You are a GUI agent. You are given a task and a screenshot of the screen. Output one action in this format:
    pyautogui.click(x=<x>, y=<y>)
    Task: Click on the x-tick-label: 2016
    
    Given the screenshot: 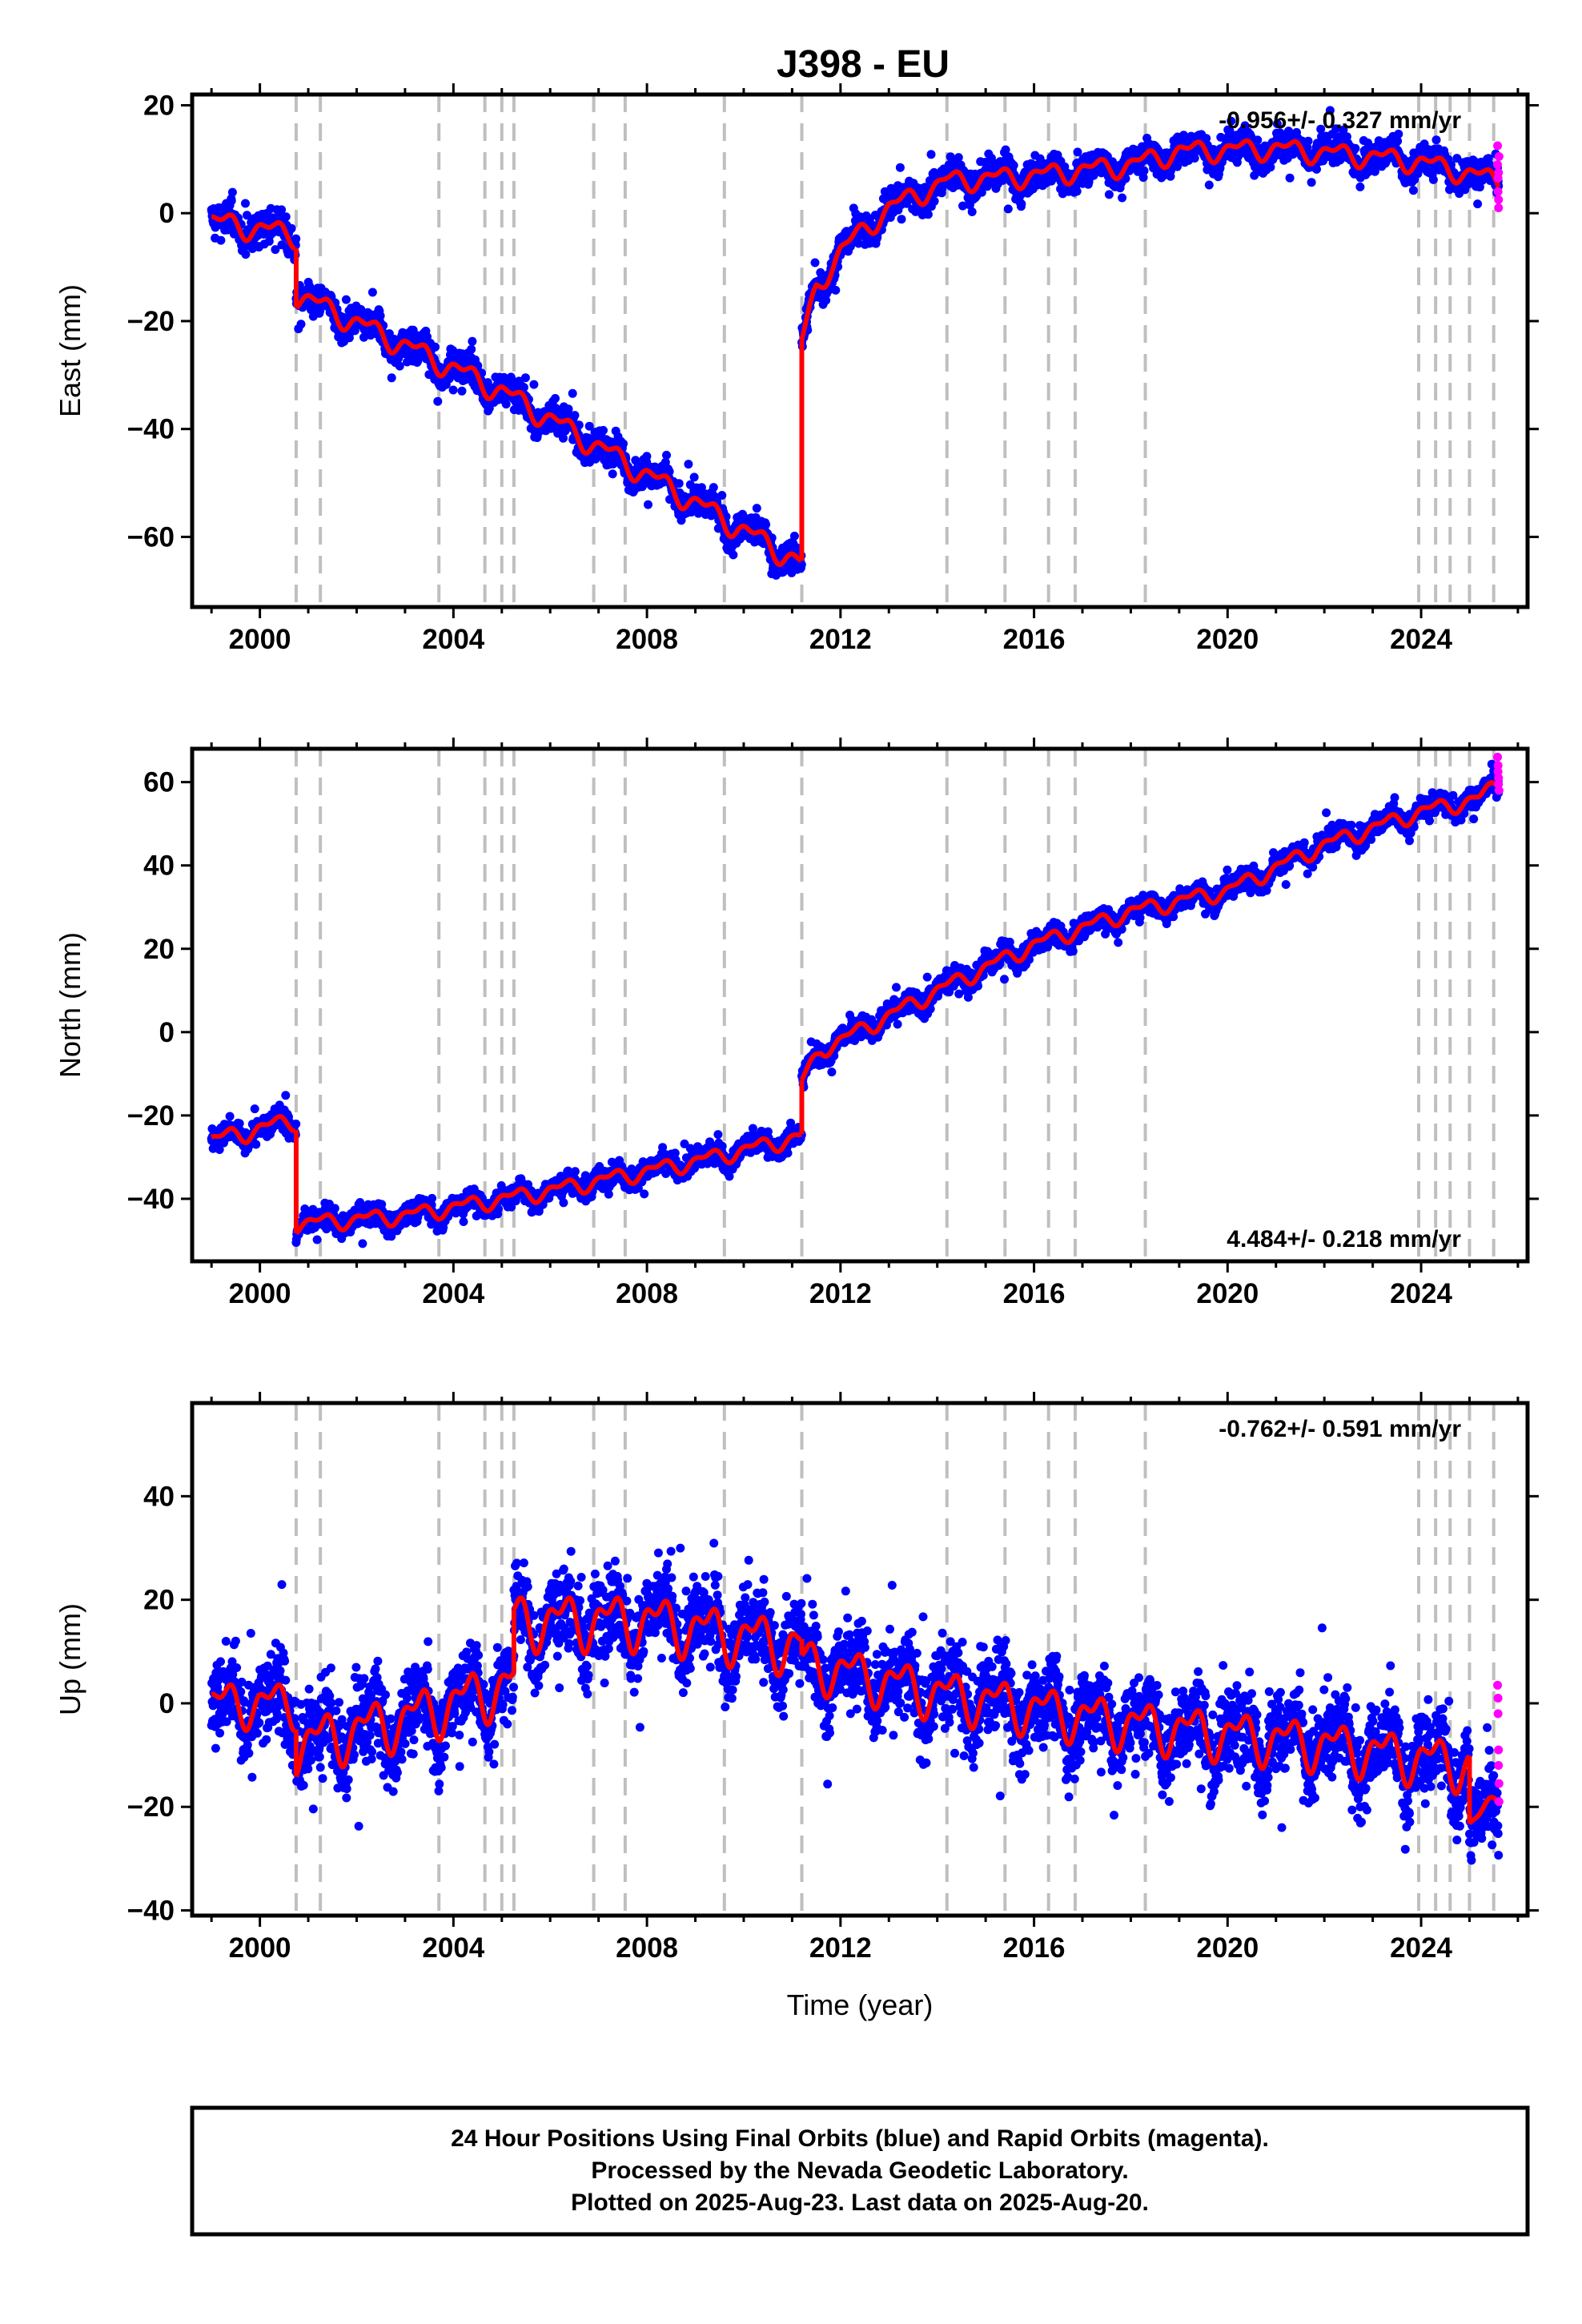 What is the action you would take?
    pyautogui.click(x=1034, y=639)
    